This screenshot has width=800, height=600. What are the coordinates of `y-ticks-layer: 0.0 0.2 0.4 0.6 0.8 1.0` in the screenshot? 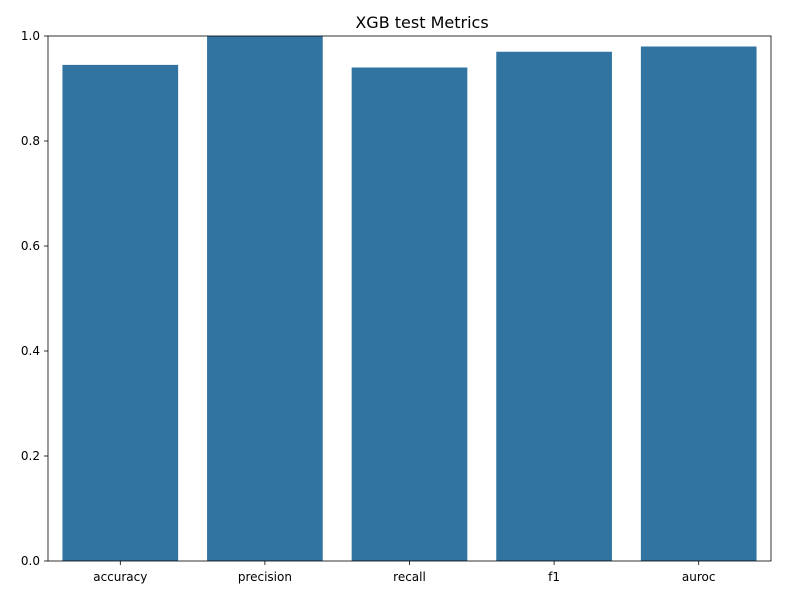 It's located at (34, 298).